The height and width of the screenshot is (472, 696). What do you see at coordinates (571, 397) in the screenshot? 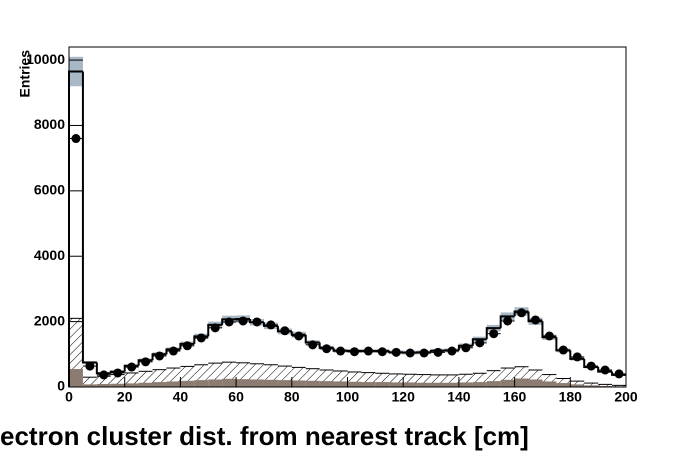
I see `x-tick-label: 180` at bounding box center [571, 397].